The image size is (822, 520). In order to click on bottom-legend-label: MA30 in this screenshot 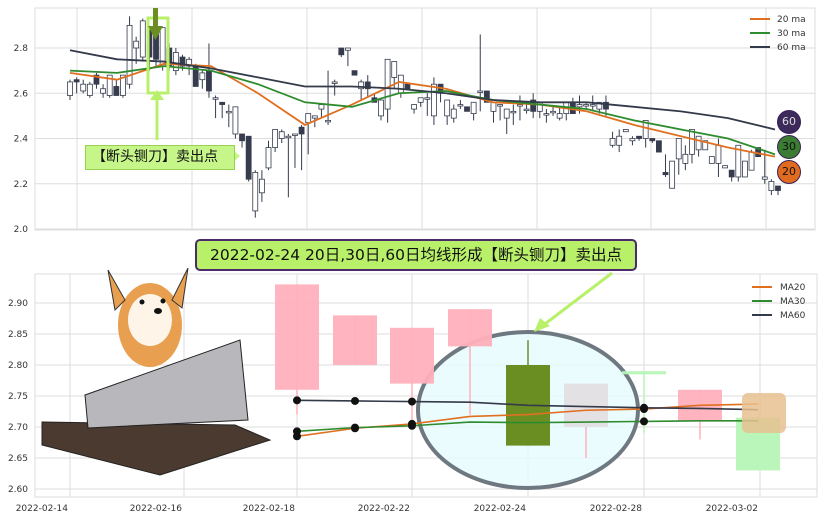, I will do `click(793, 302)`.